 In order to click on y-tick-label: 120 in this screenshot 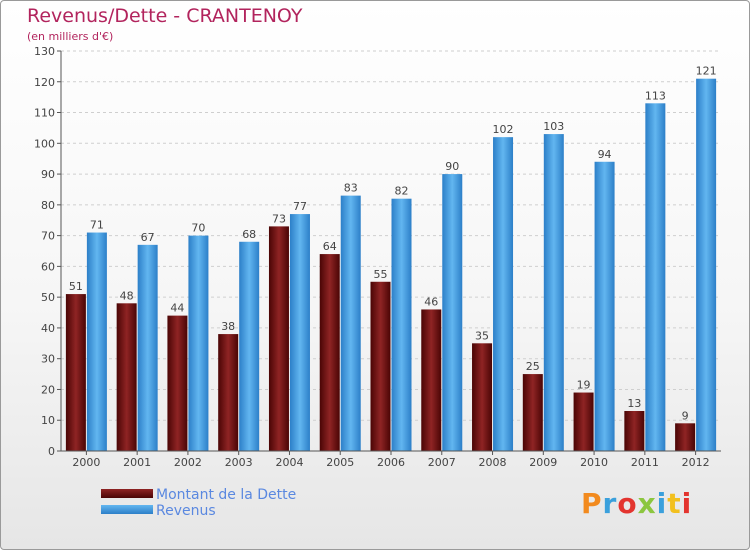, I will do `click(44, 82)`.